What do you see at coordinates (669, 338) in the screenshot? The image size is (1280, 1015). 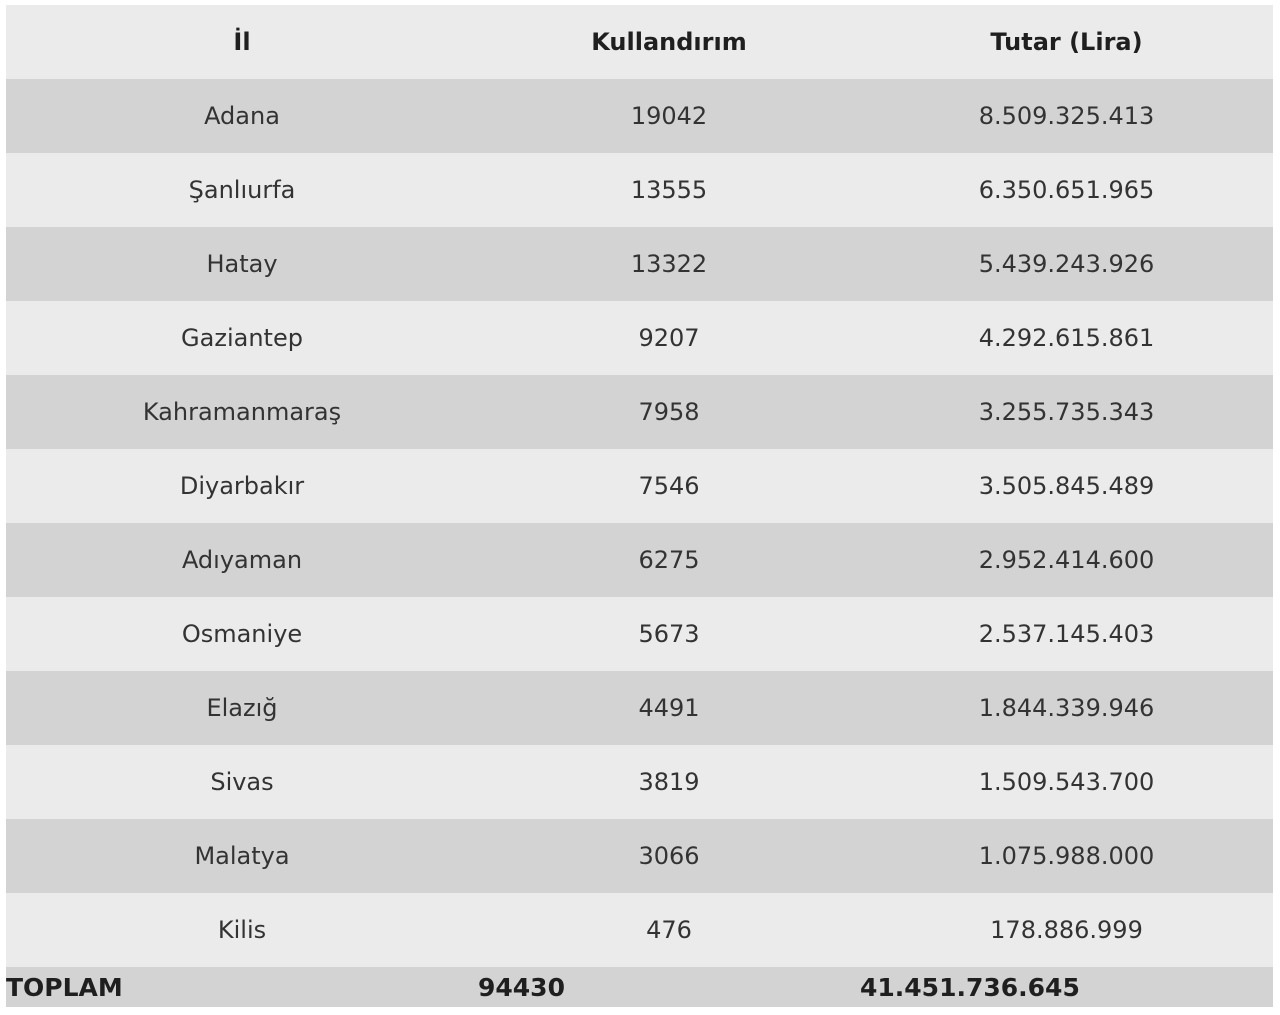 I see `cell-count: 9207` at bounding box center [669, 338].